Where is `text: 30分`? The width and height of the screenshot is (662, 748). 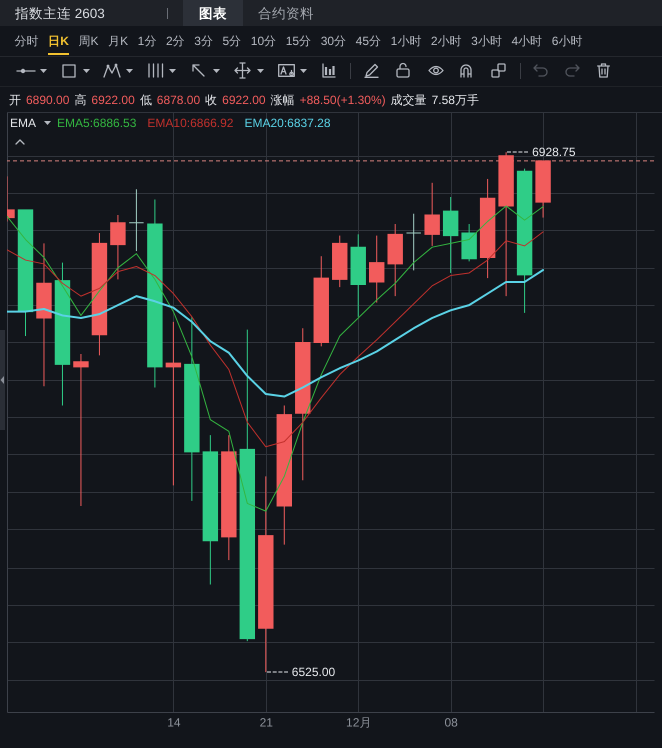 text: 30分 is located at coordinates (333, 41).